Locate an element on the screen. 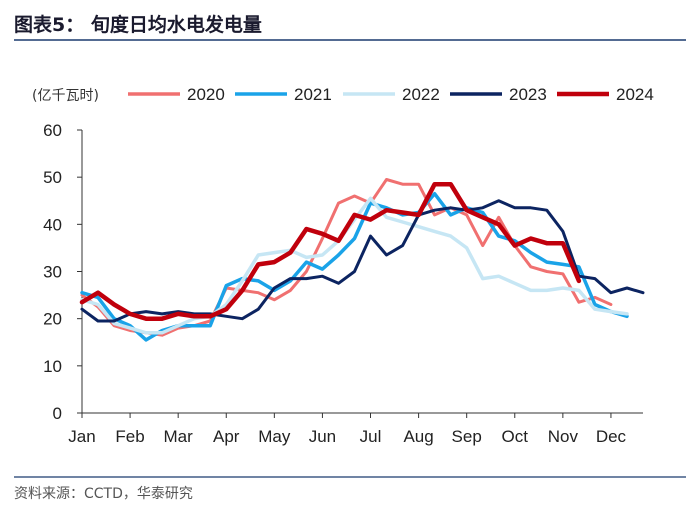 The height and width of the screenshot is (508, 700). legend-label-2024: 2024 is located at coordinates (635, 94).